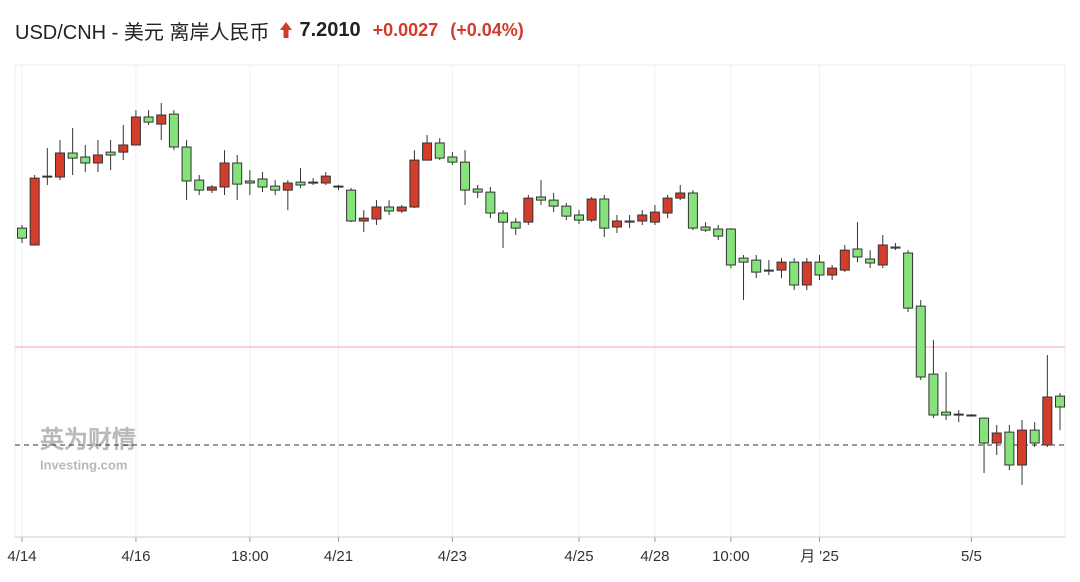 The image size is (1080, 582). What do you see at coordinates (405, 29) in the screenshot?
I see `change: +0.0027` at bounding box center [405, 29].